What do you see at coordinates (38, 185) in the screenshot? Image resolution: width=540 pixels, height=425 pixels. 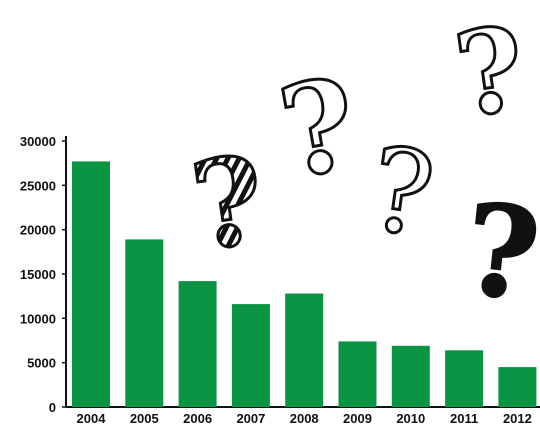 I see `y-tick-label: 25000` at bounding box center [38, 185].